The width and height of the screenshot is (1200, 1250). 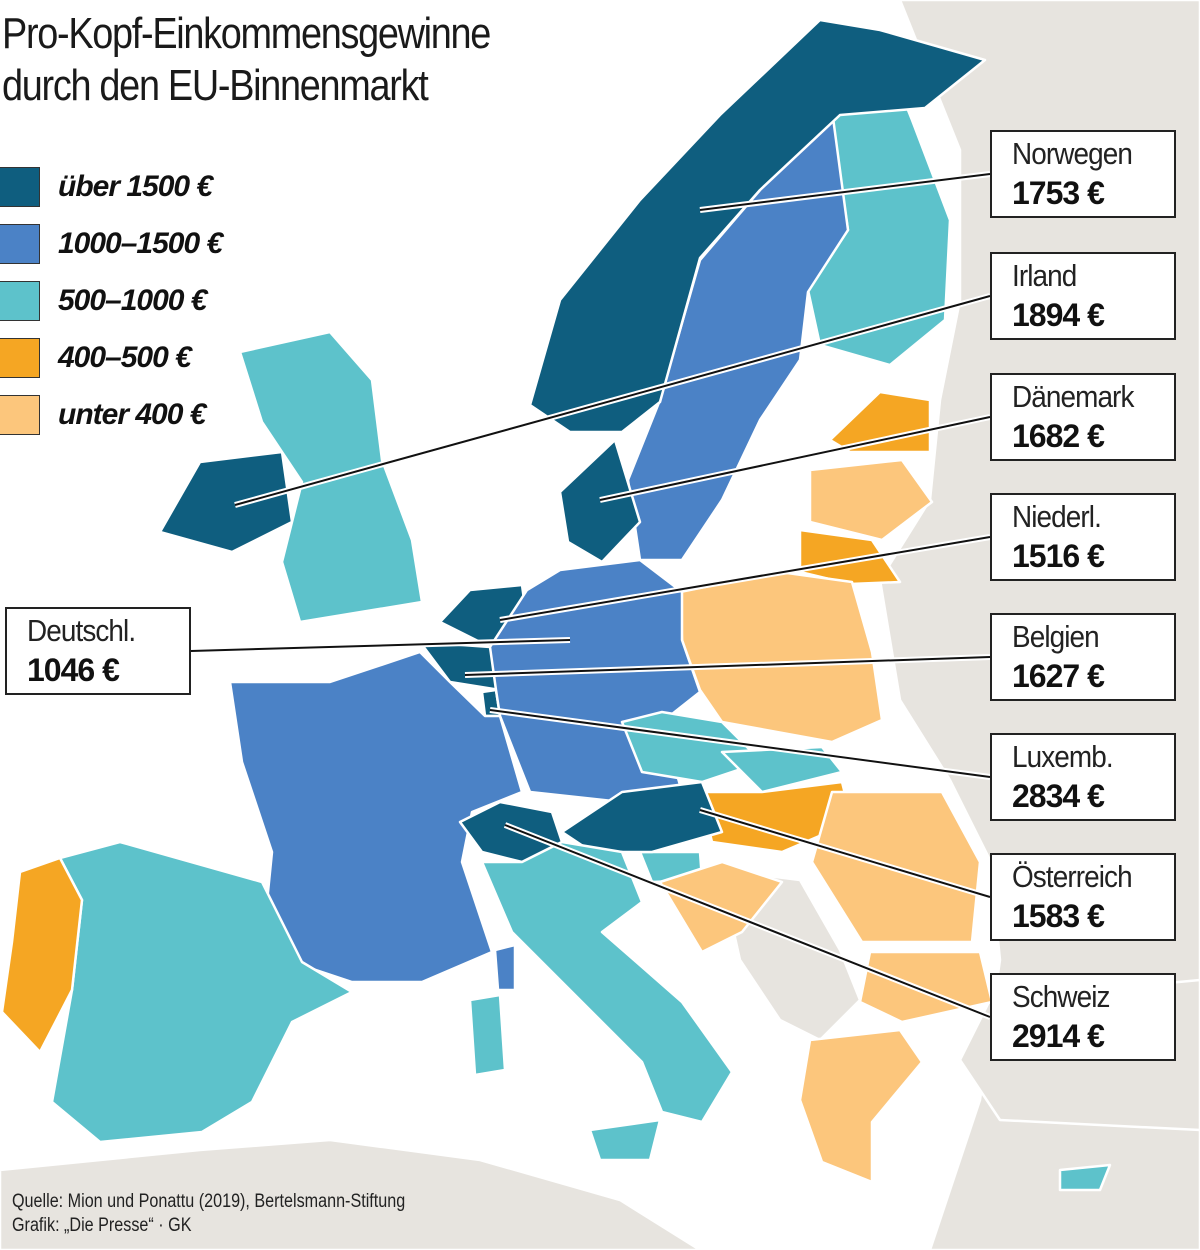 What do you see at coordinates (625, 1140) in the screenshot?
I see `country-sicily` at bounding box center [625, 1140].